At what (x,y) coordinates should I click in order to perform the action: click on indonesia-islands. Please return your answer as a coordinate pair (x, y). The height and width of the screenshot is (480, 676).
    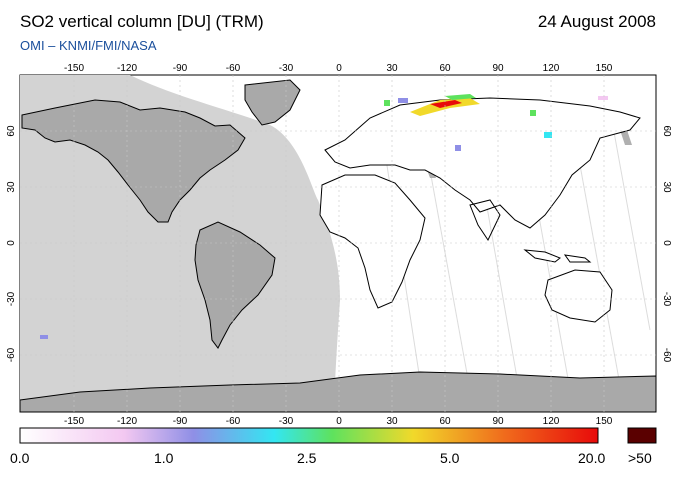
    Looking at the image, I should click on (557, 256).